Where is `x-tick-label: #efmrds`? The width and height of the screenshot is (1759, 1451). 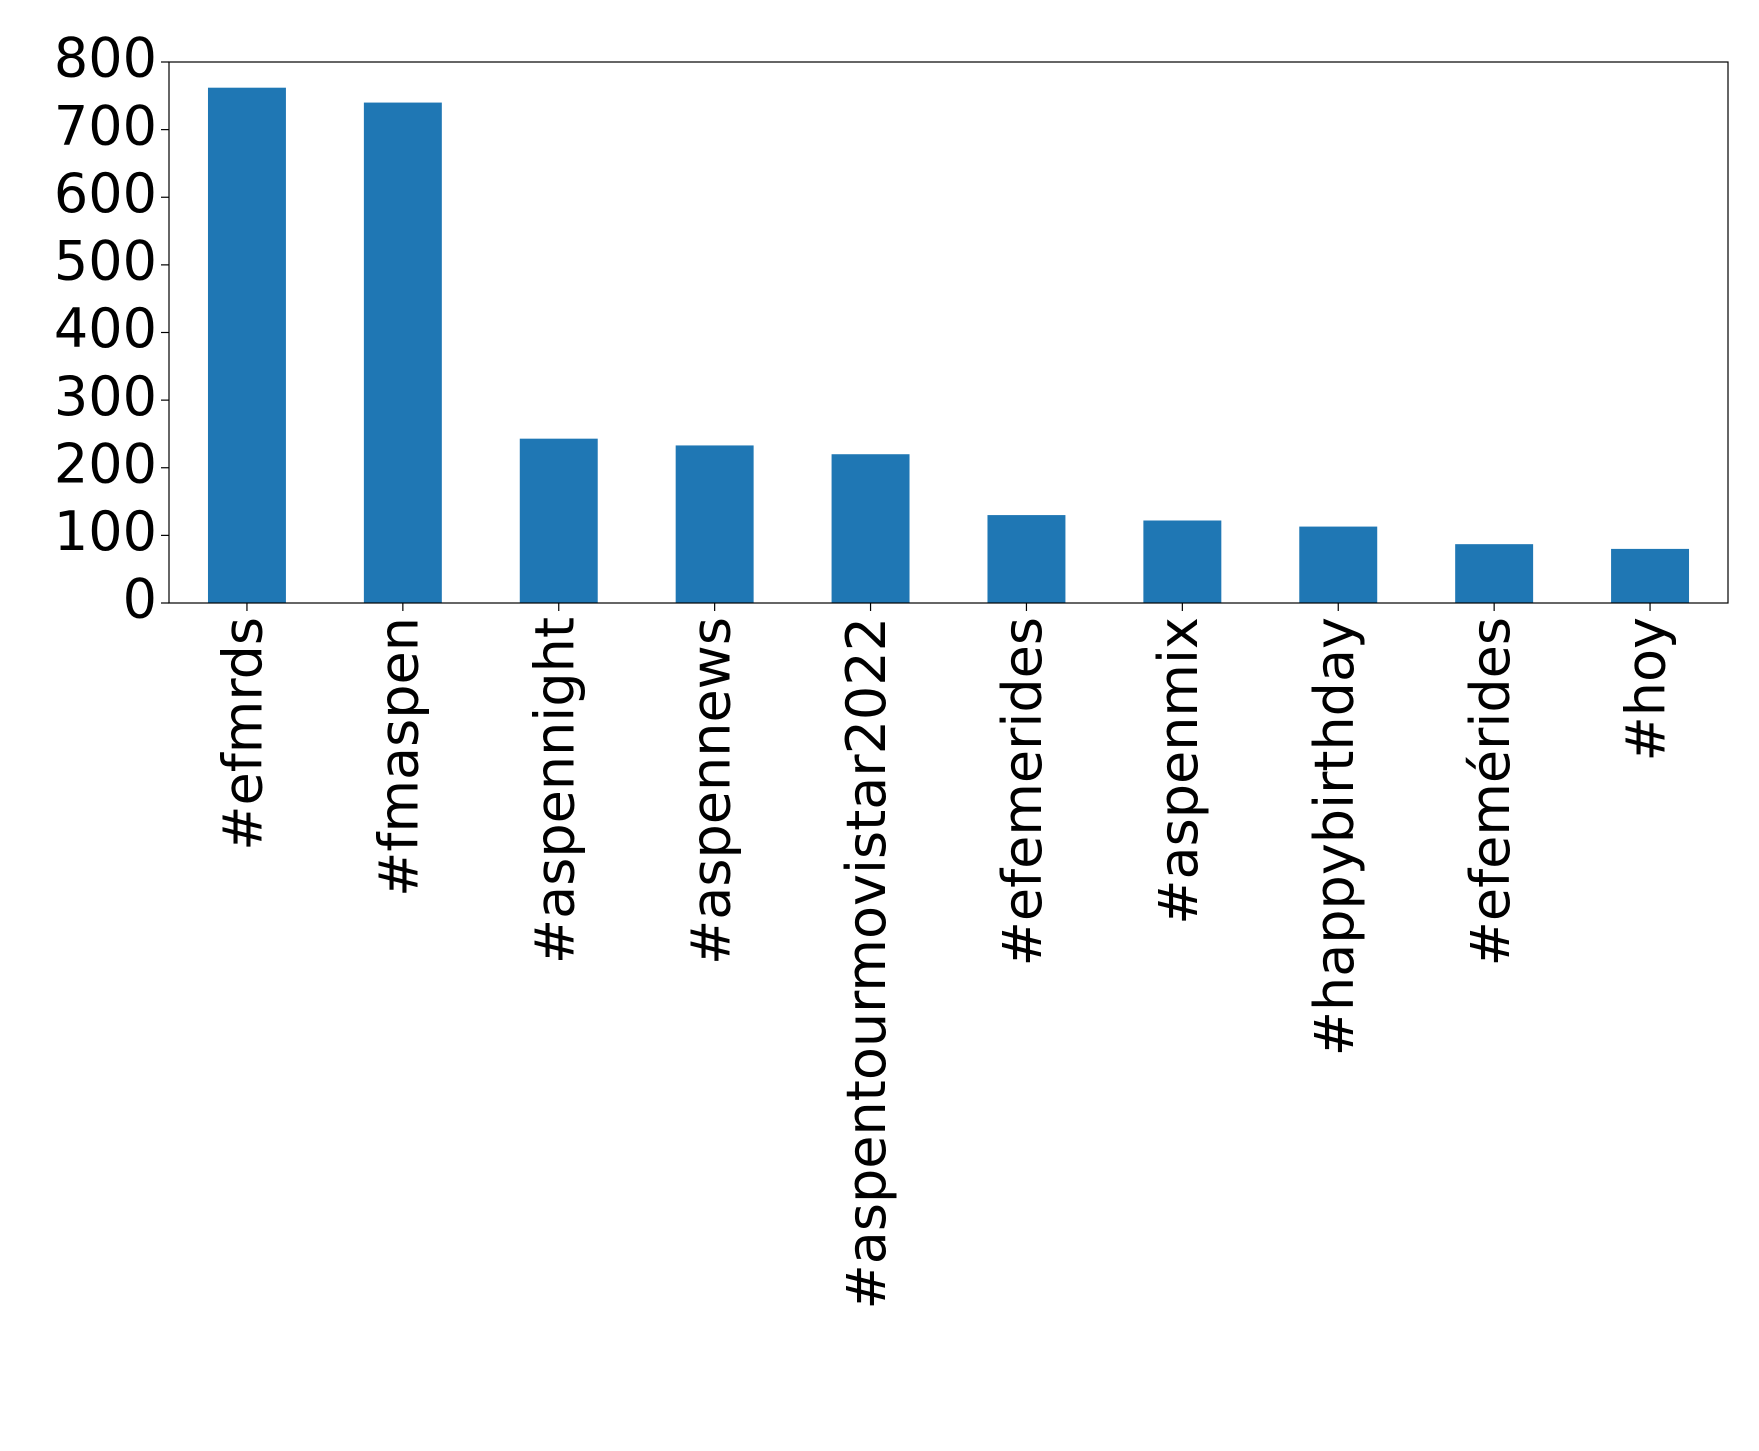
x-tick-label: #efmrds is located at coordinates (243, 734).